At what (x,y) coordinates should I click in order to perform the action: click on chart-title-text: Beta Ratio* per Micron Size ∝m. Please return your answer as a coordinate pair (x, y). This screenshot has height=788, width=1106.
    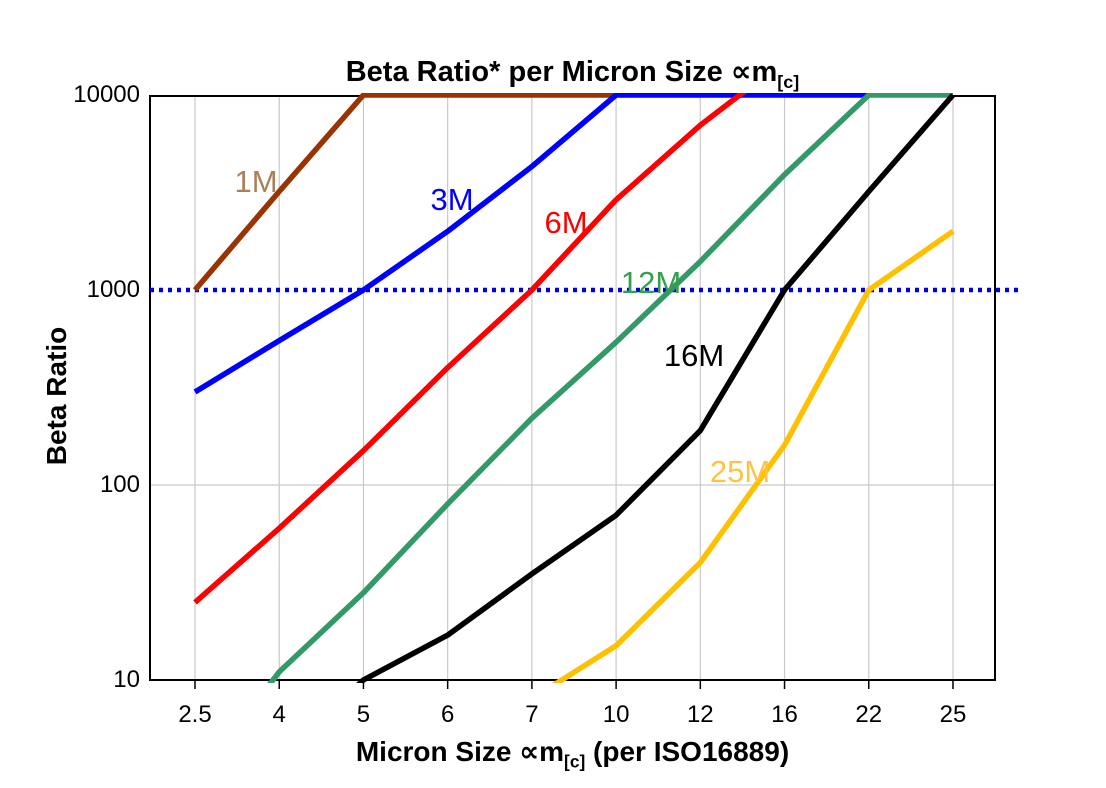
    Looking at the image, I should click on (561, 72).